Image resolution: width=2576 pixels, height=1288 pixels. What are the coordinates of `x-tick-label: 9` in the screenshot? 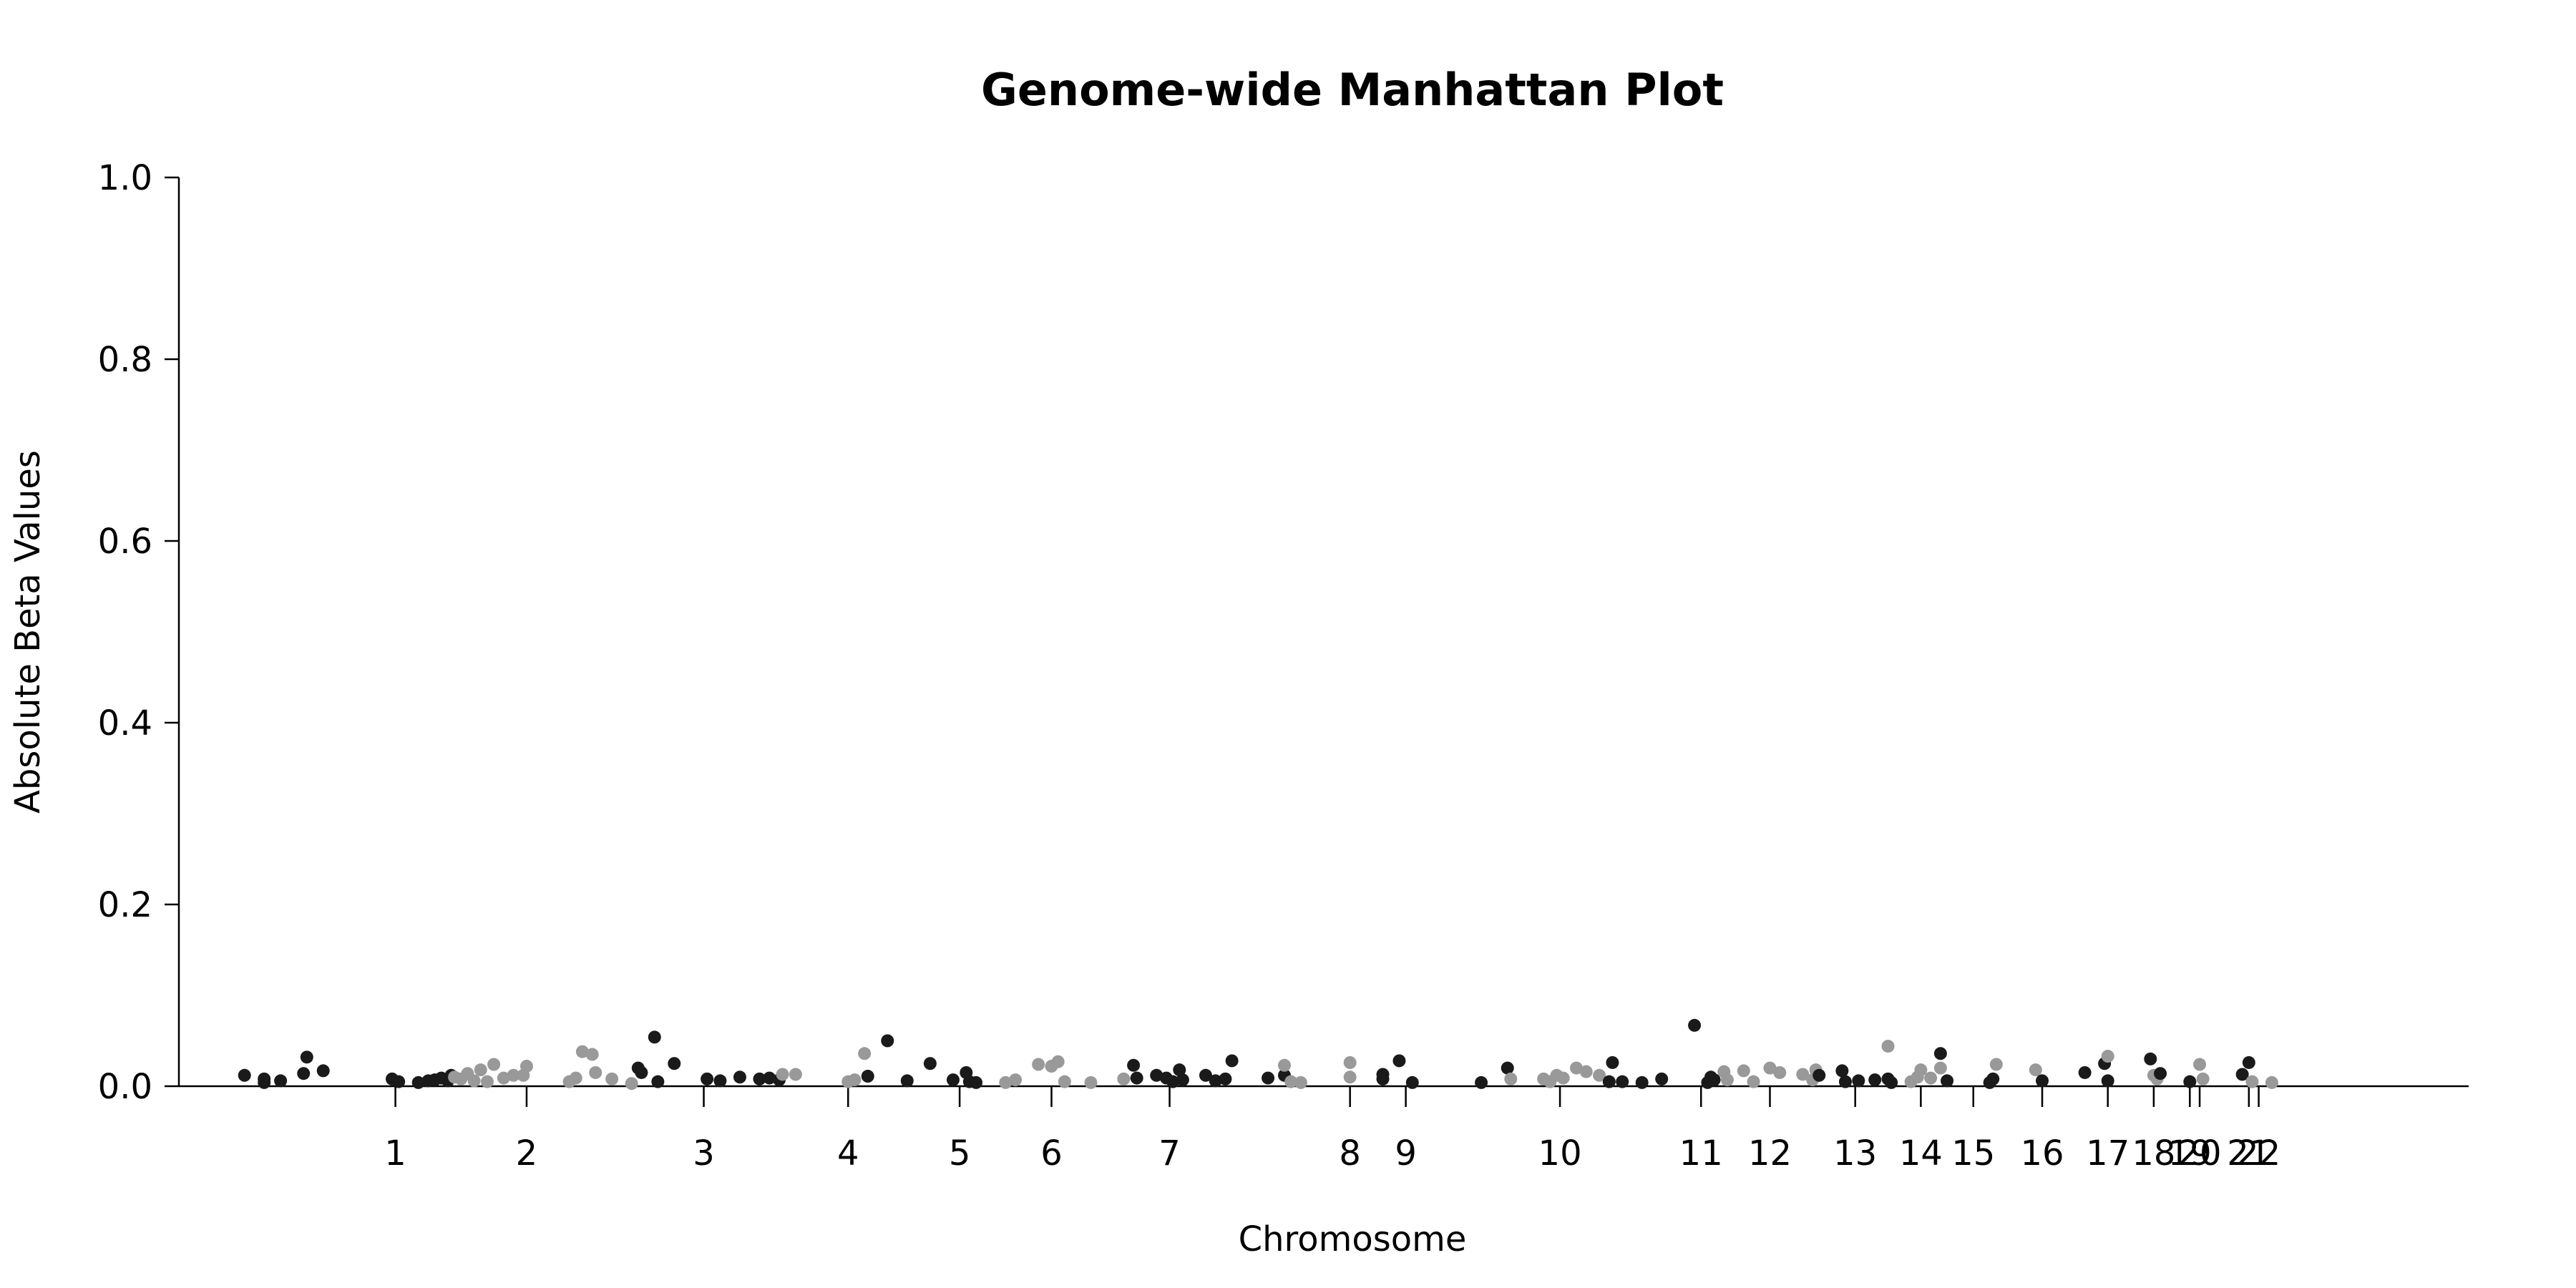 It's located at (1406, 1153).